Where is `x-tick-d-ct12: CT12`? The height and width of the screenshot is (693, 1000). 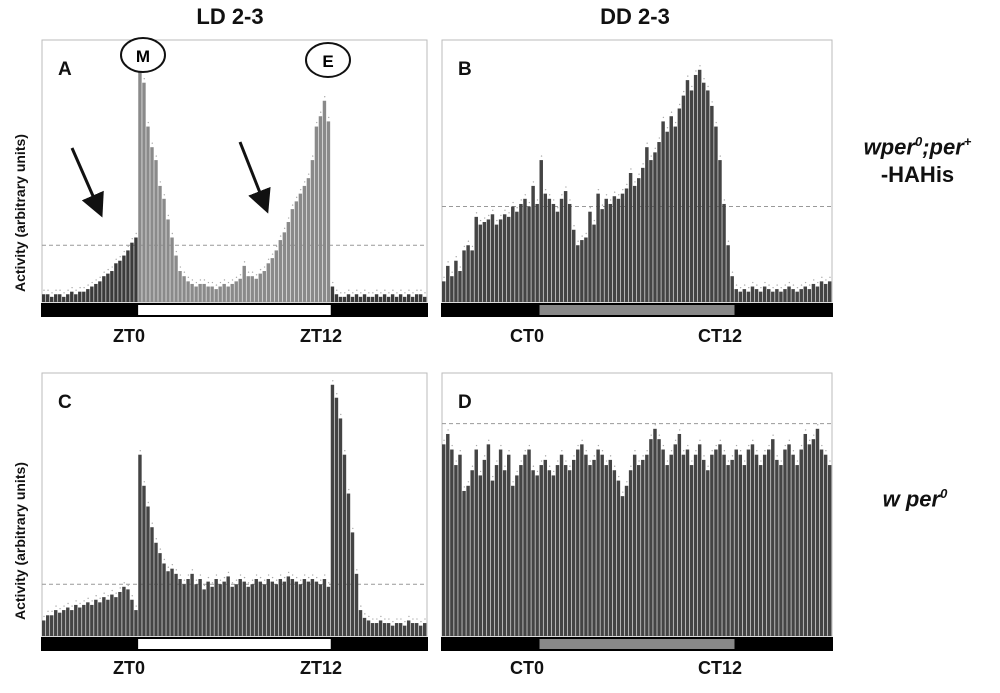
x-tick-d-ct12: CT12 is located at coordinates (720, 668).